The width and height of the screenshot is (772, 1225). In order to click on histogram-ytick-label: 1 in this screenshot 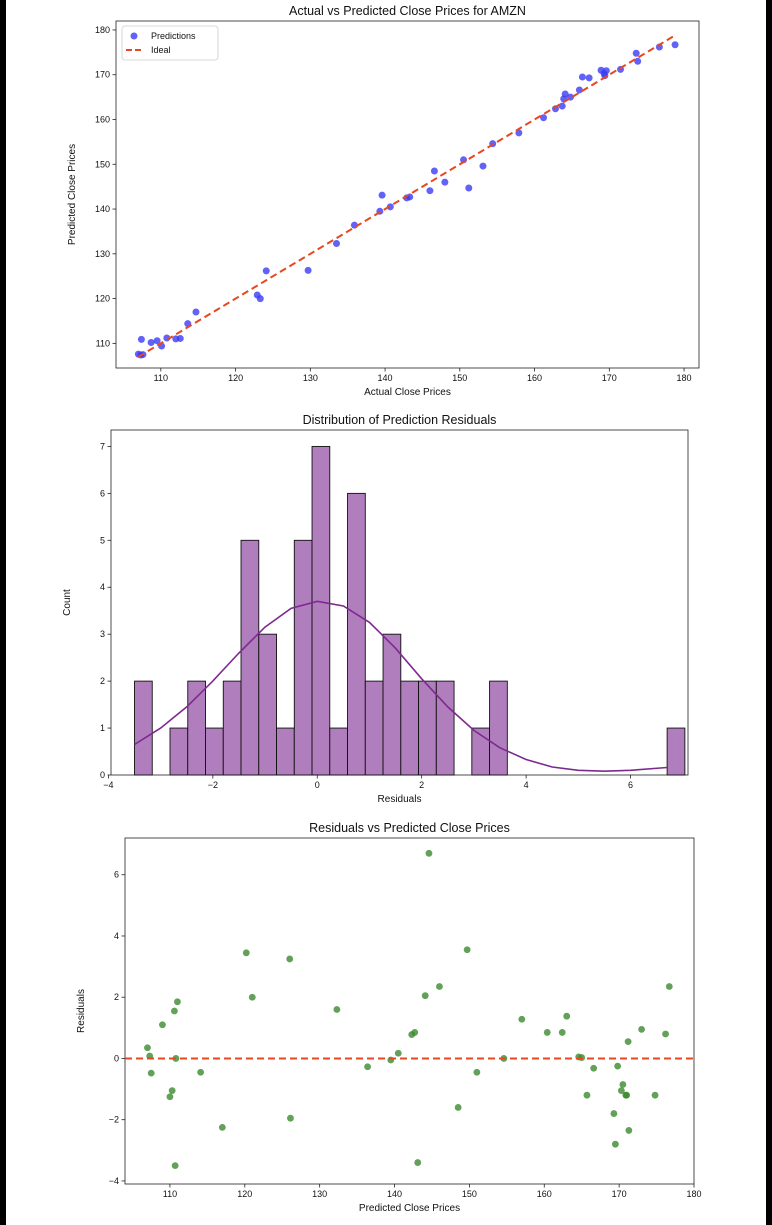, I will do `click(102, 728)`.